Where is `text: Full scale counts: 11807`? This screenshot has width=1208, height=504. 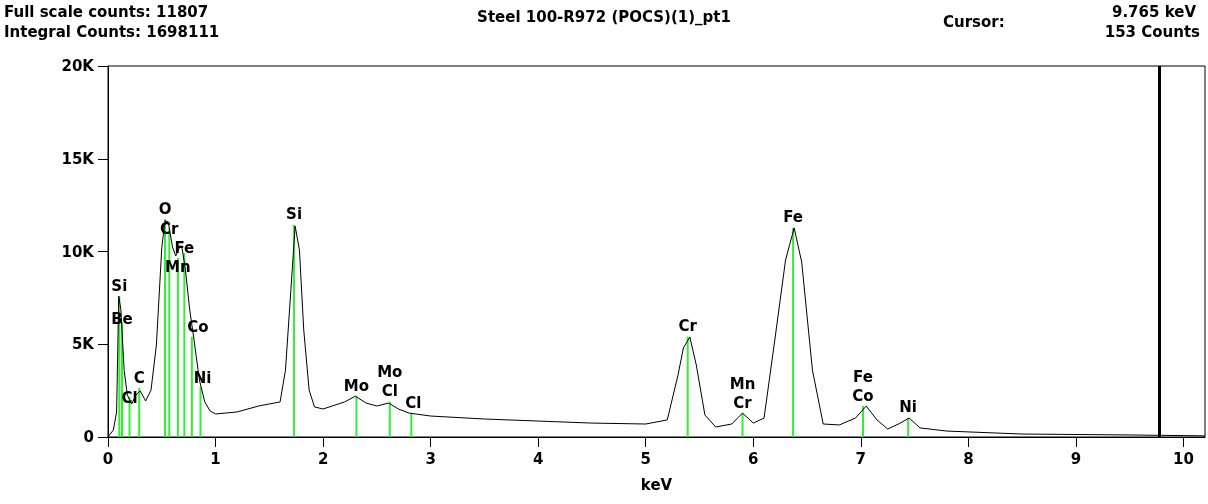
text: Full scale counts: 11807 is located at coordinates (106, 11).